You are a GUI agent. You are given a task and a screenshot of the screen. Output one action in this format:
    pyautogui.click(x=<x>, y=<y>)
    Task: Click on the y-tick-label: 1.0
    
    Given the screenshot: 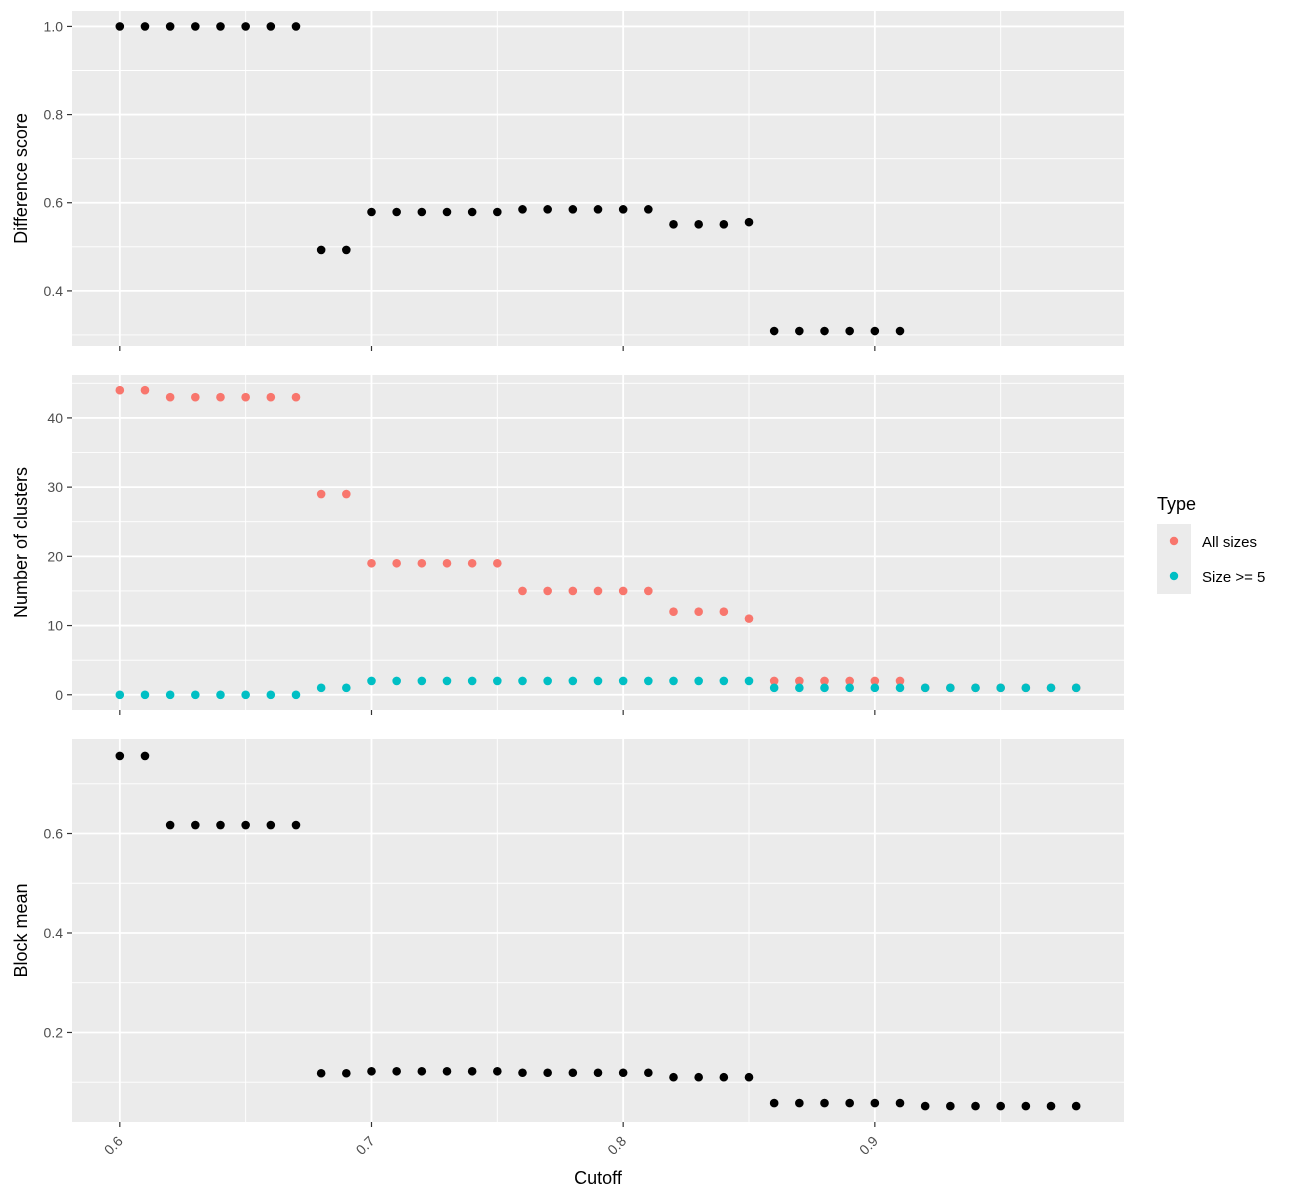 What is the action you would take?
    pyautogui.click(x=54, y=26)
    